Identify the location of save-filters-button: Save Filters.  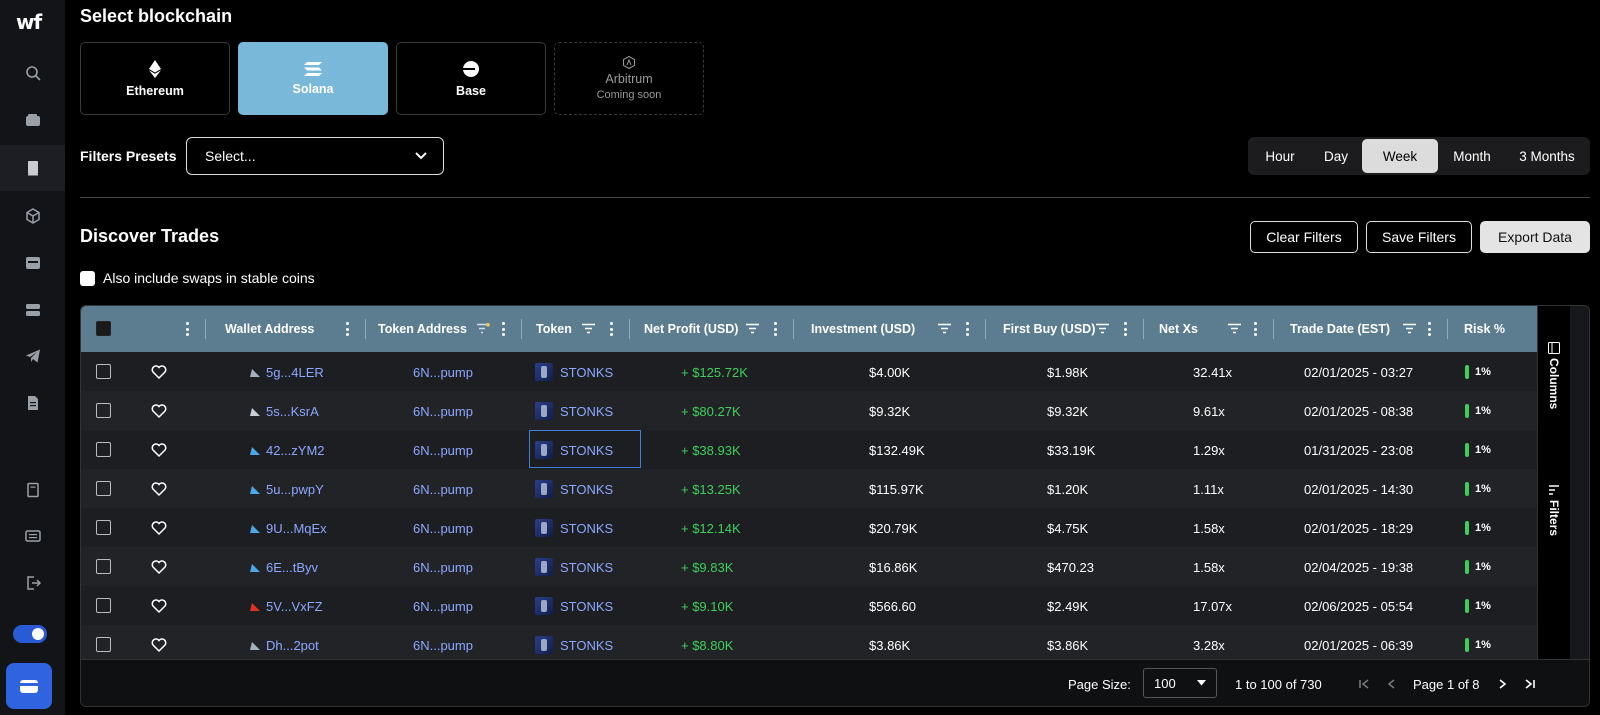
(1419, 237).